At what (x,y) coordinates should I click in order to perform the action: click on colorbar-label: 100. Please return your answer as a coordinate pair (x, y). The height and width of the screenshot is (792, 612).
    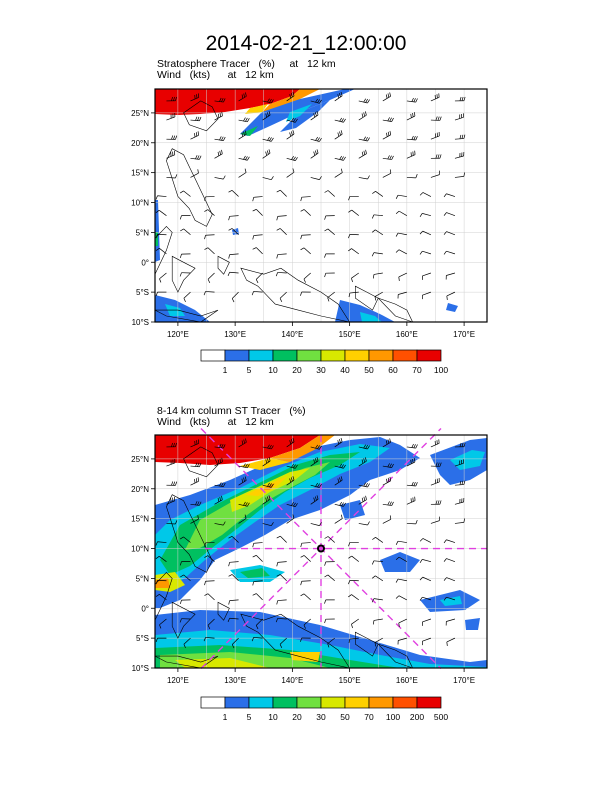
    Looking at the image, I should click on (441, 370).